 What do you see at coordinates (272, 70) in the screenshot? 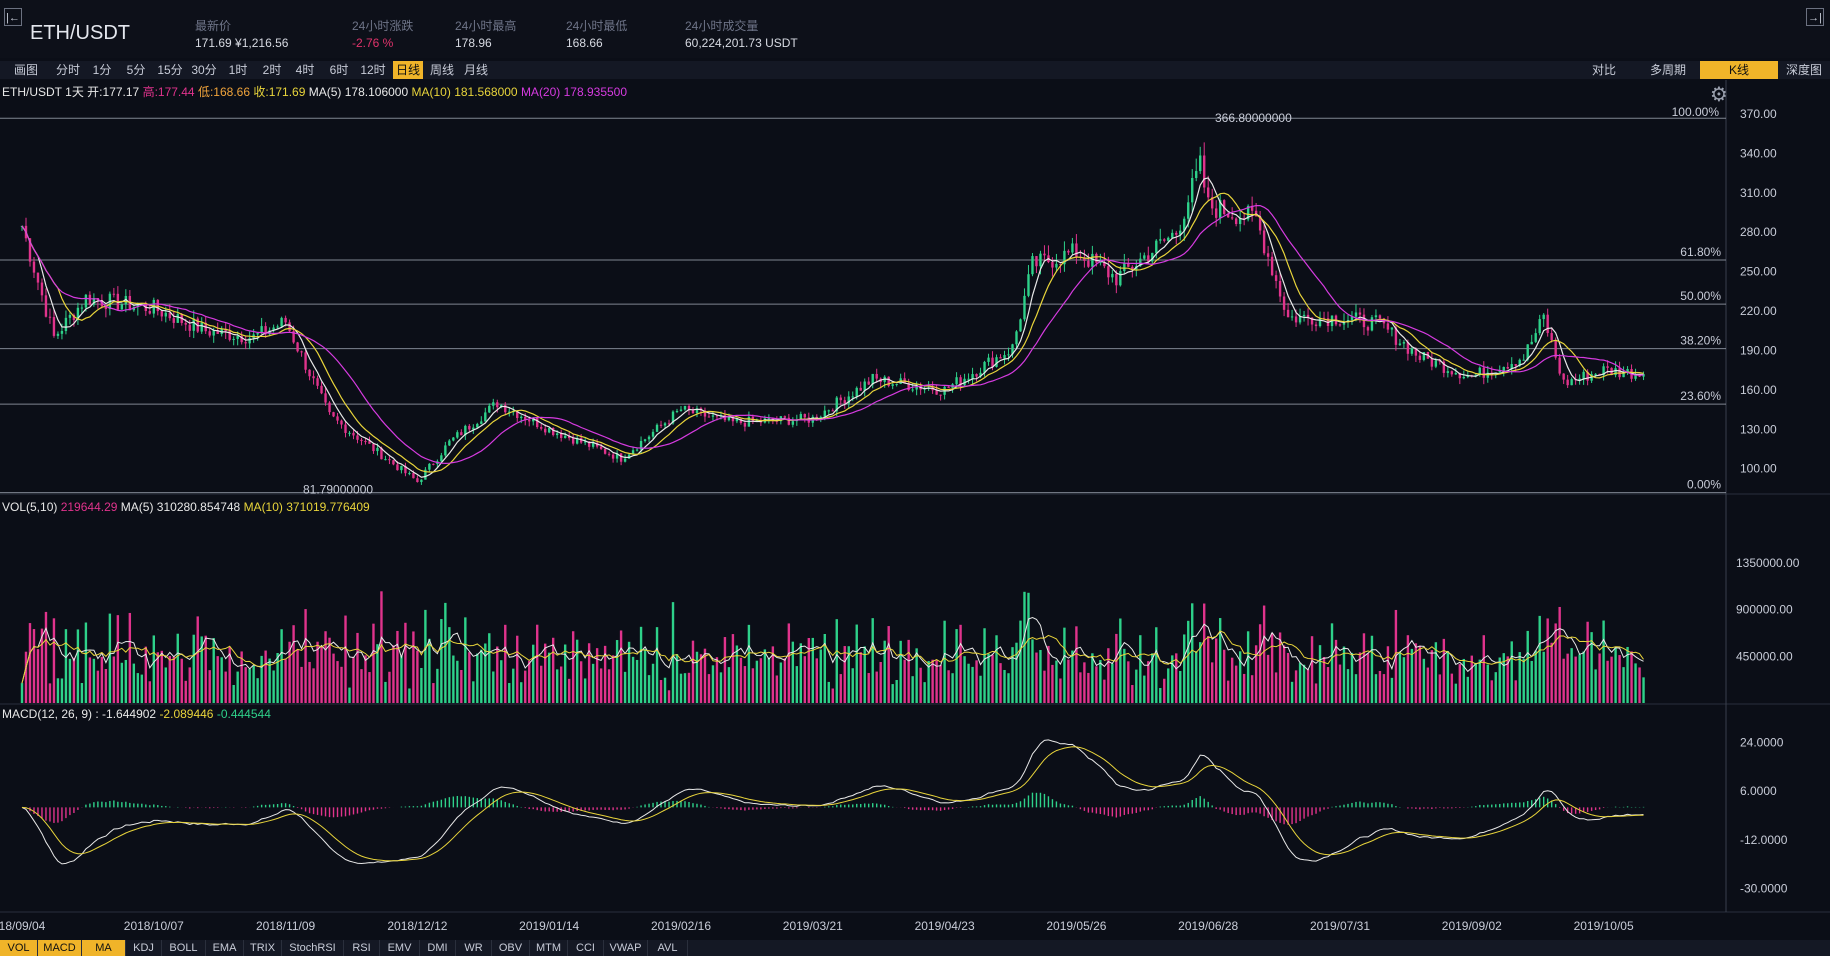
I see `timeframe-2h: 2时` at bounding box center [272, 70].